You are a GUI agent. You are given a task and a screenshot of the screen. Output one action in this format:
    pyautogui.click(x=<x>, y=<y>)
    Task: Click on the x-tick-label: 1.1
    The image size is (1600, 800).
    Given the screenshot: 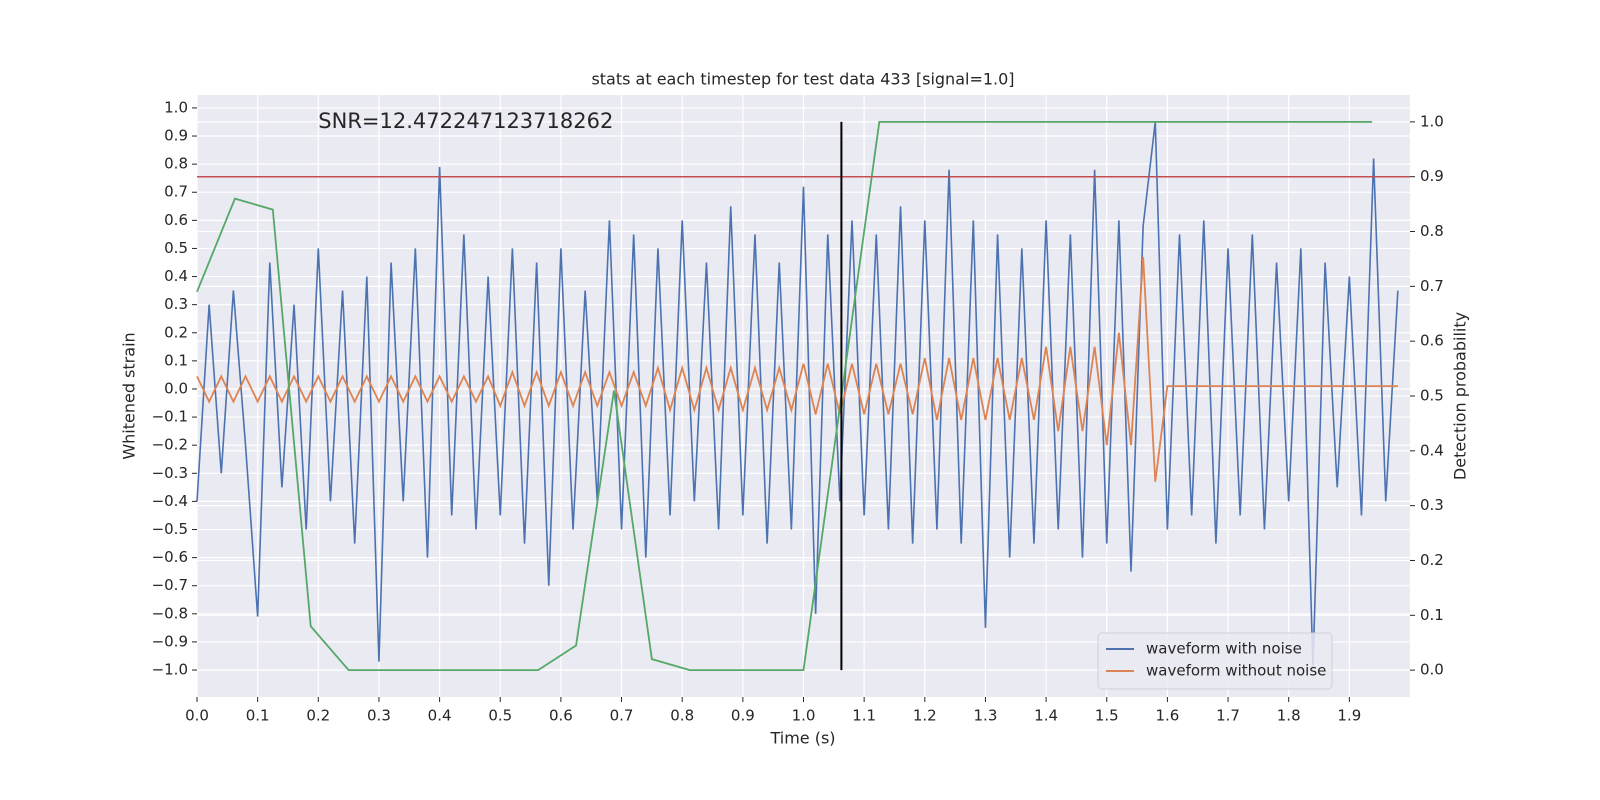 What is the action you would take?
    pyautogui.click(x=864, y=716)
    